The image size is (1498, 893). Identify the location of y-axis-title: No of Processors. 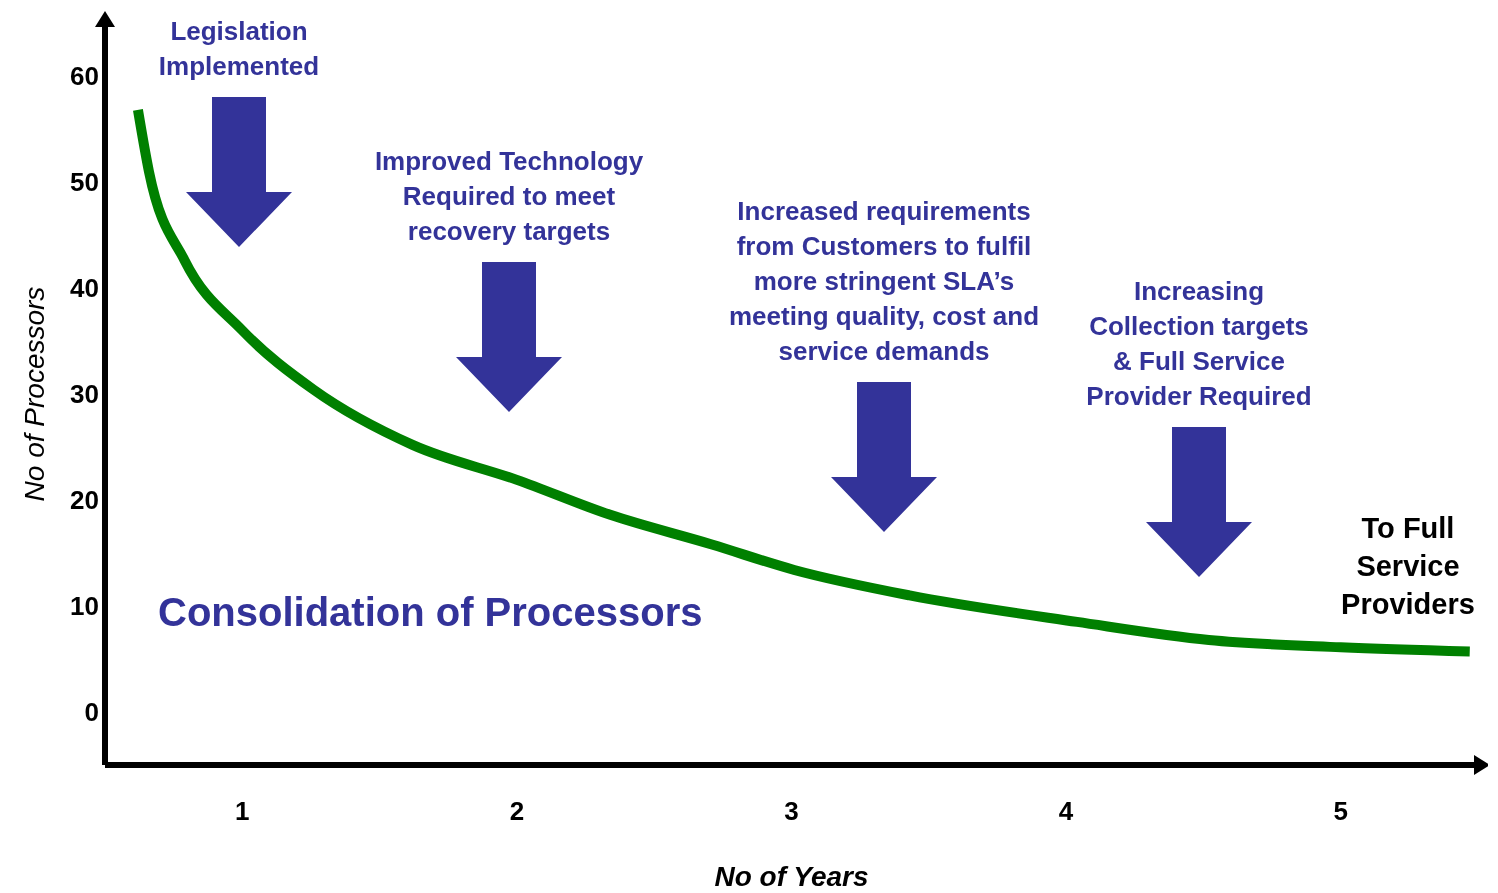
(34, 394).